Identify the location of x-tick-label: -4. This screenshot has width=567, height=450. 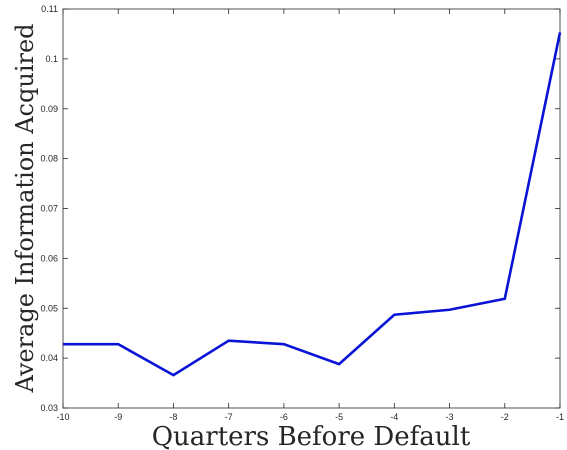
(394, 417).